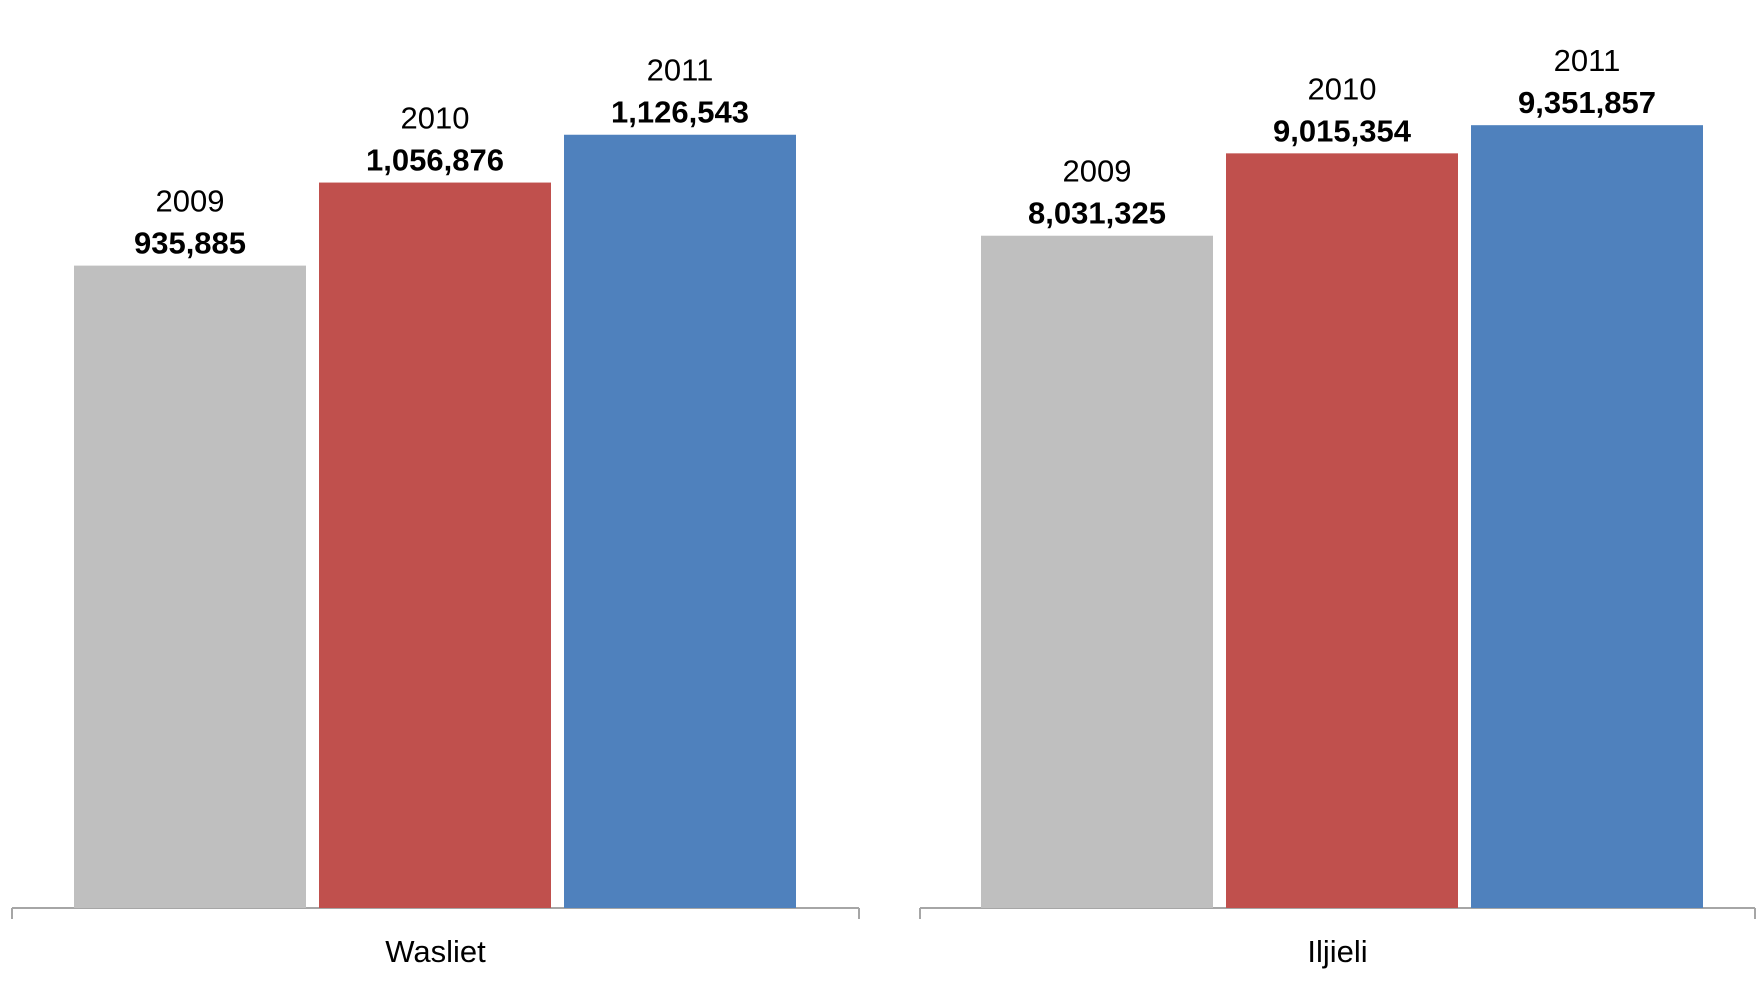 This screenshot has width=1758, height=981. What do you see at coordinates (190, 243) in the screenshot?
I see `bar-value-label: 935,885` at bounding box center [190, 243].